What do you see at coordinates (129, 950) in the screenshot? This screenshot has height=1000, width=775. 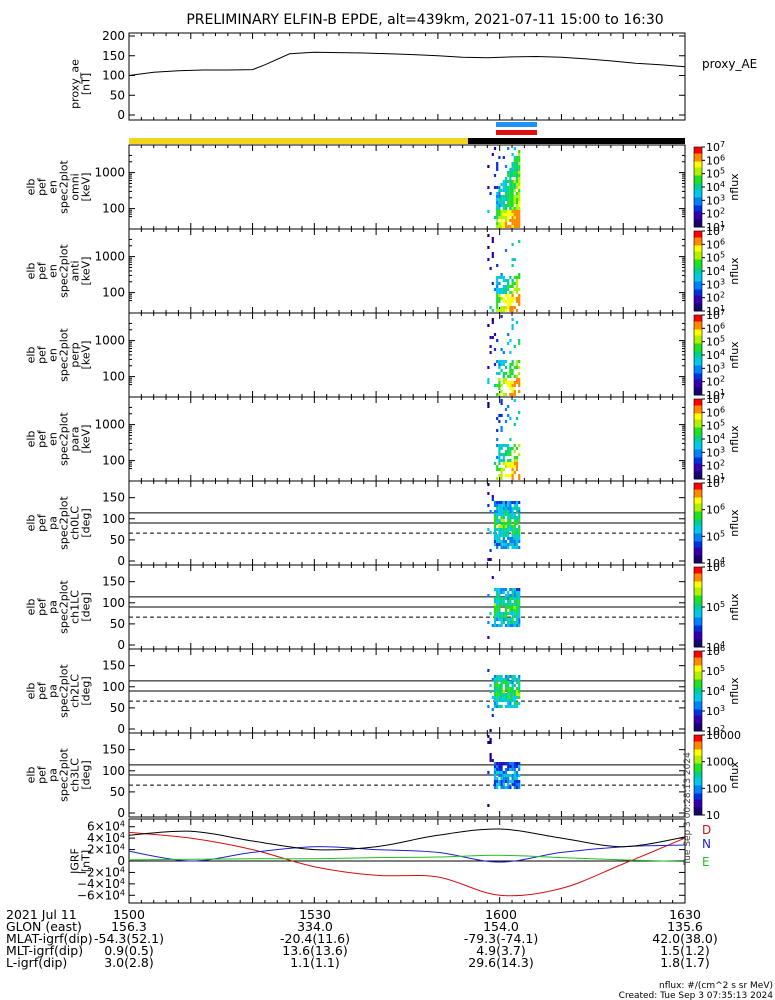 I see `ephemeris-value: 0.9(0.5)` at bounding box center [129, 950].